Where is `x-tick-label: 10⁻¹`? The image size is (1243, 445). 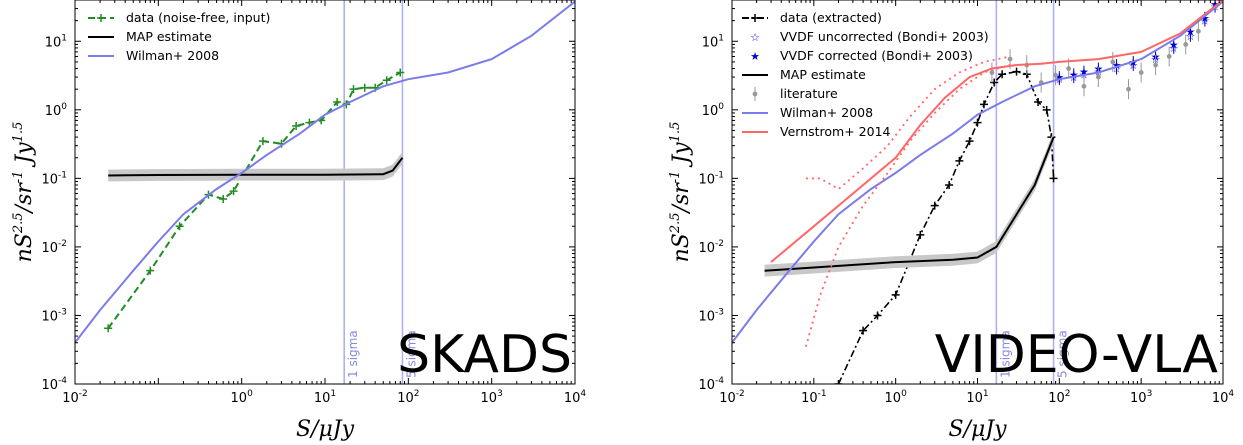
x-tick-label: 10⁻¹ is located at coordinates (814, 397).